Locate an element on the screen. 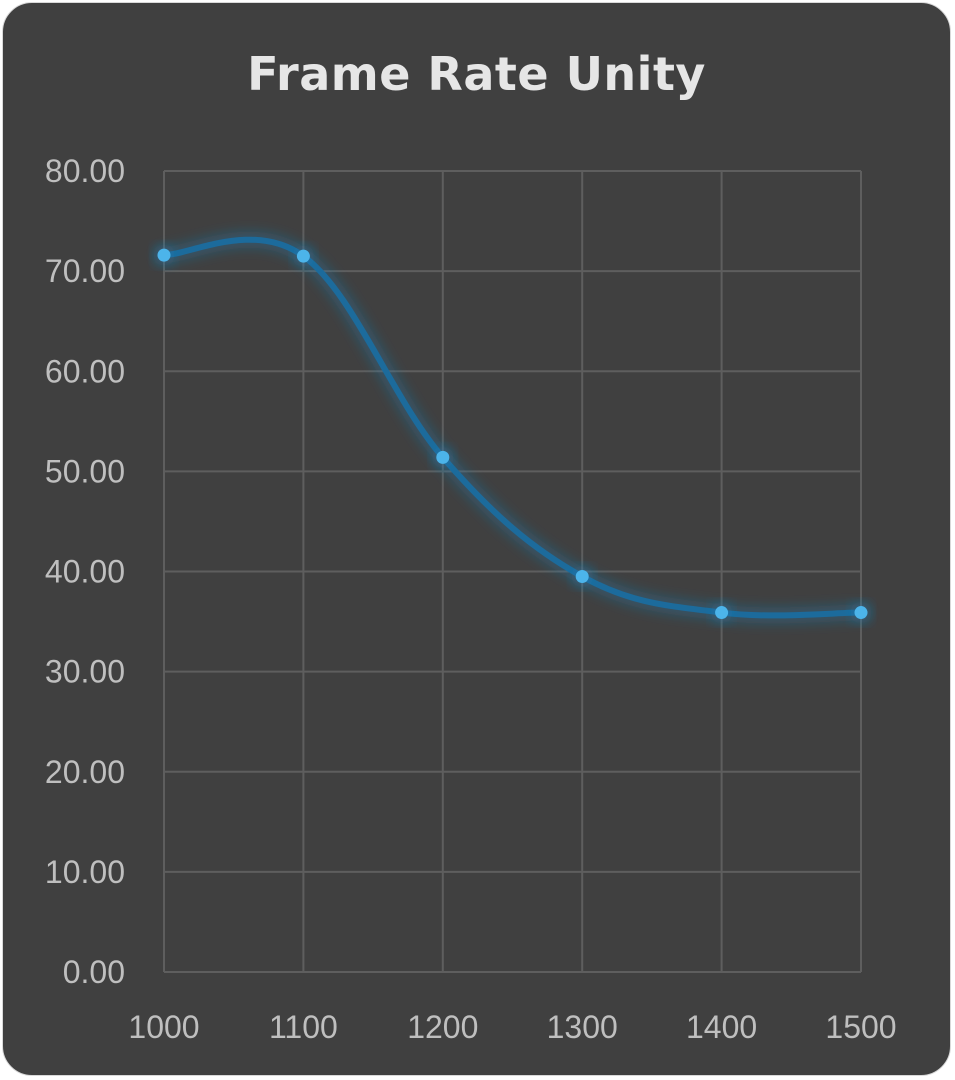 The width and height of the screenshot is (955, 1080). y-tick-label: 70.00 is located at coordinates (85, 271).